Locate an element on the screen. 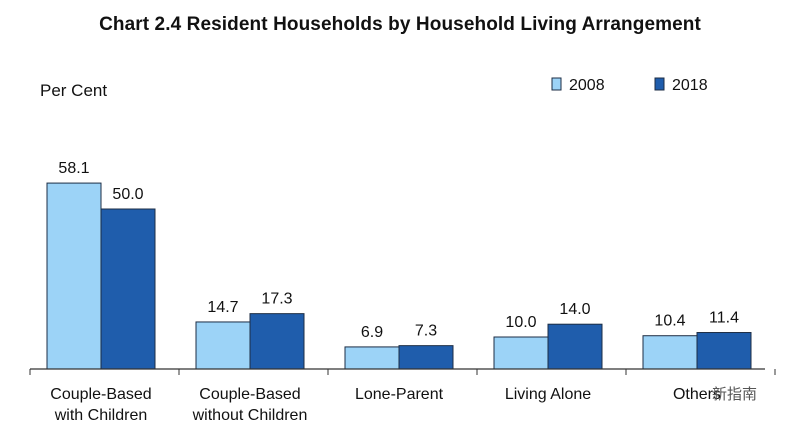 The height and width of the screenshot is (429, 800). value-label-2018-1: 17.3 is located at coordinates (276, 299).